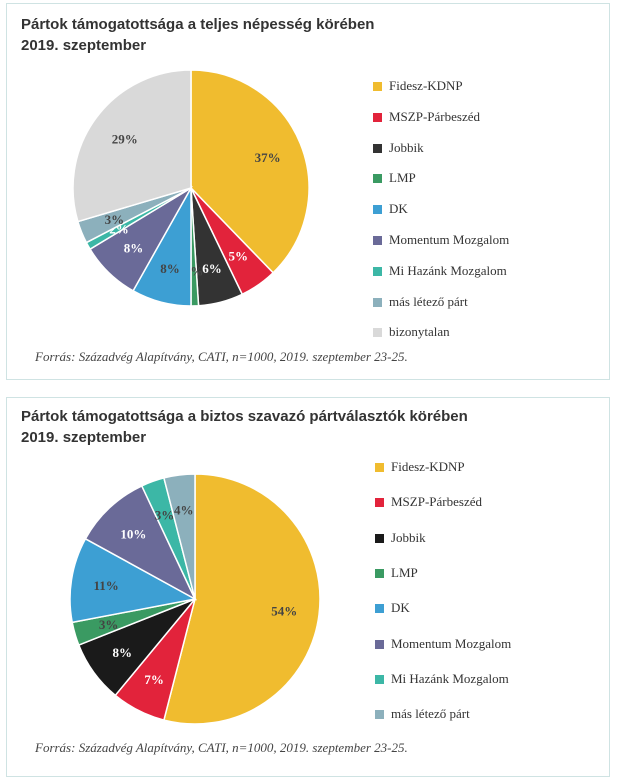 The width and height of the screenshot is (620, 783). Describe the element at coordinates (125, 139) in the screenshot. I see `slice-label-bizonytalan: 29%` at that location.